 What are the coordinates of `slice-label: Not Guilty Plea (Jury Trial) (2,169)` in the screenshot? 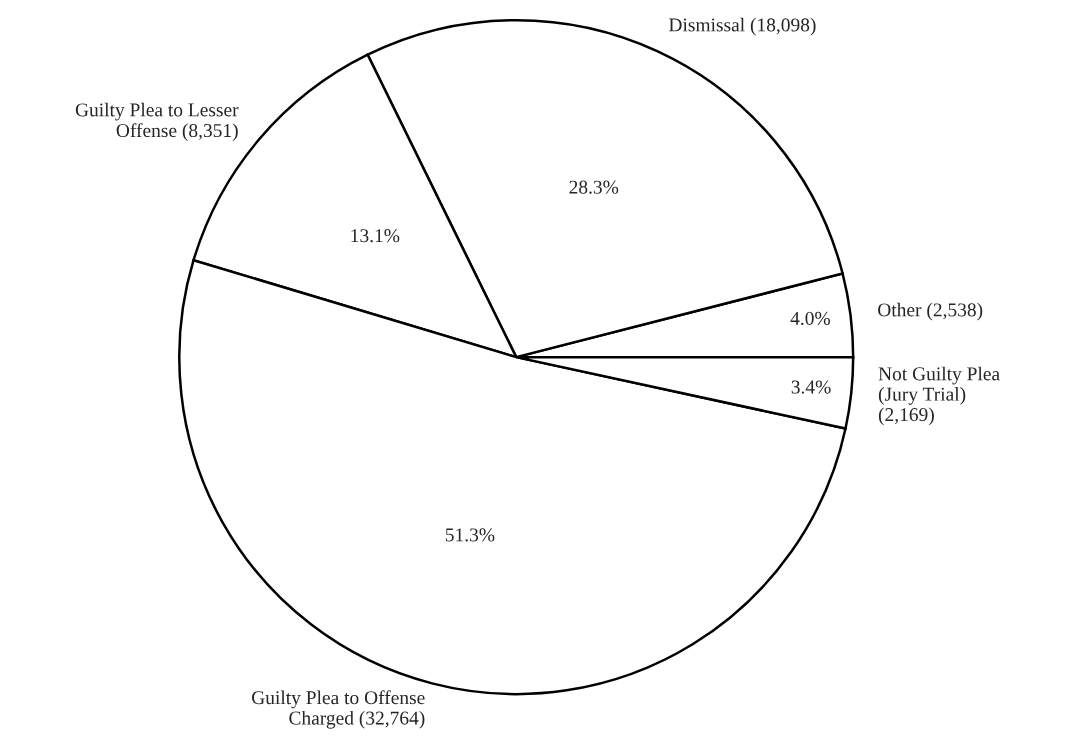 It's located at (939, 396).